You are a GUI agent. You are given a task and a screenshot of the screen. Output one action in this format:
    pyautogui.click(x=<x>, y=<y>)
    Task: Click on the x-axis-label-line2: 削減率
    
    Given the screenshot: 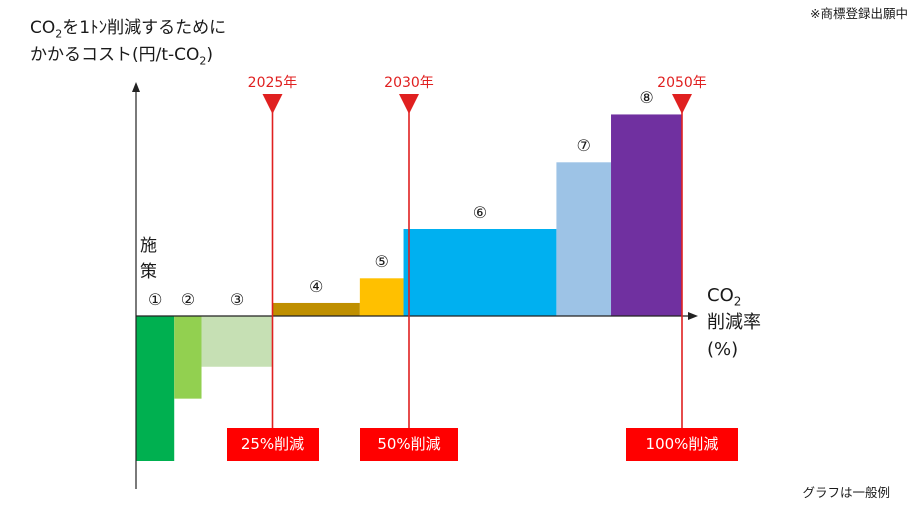 What is the action you would take?
    pyautogui.click(x=734, y=322)
    